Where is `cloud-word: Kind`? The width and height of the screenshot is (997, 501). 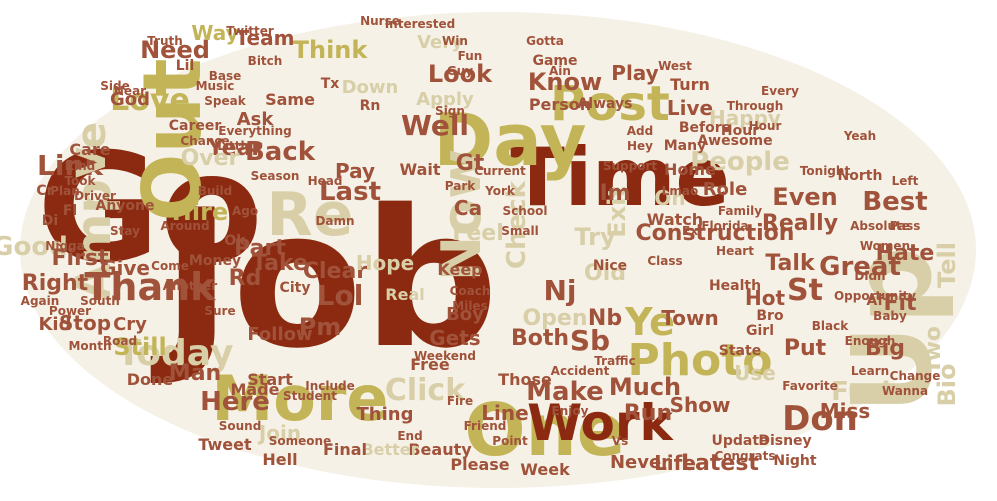
cloud-word: Kind is located at coordinates (80, 166).